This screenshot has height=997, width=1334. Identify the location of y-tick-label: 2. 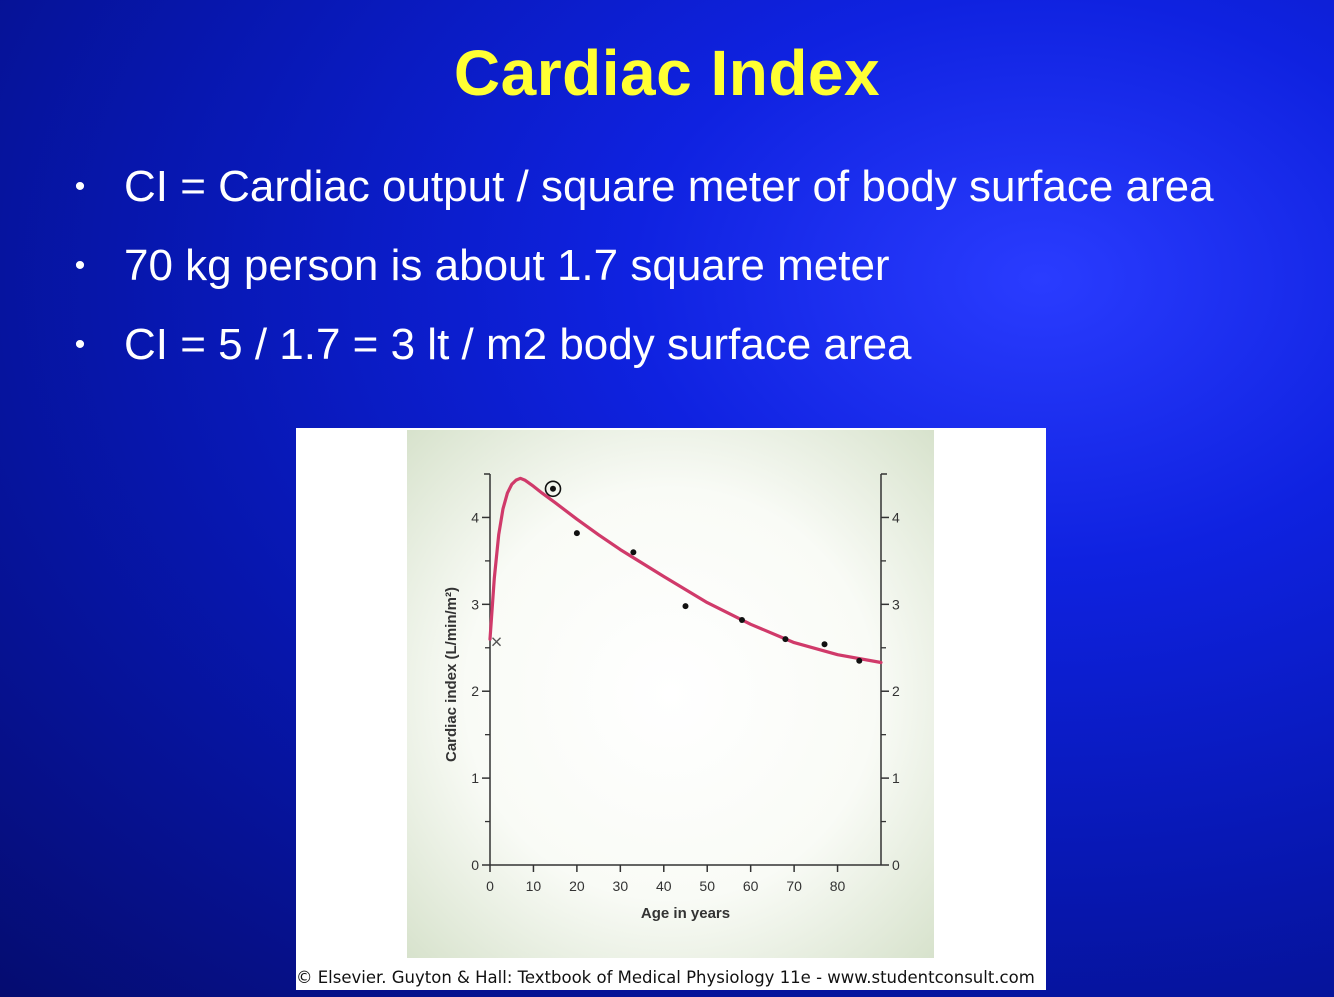
(475, 691).